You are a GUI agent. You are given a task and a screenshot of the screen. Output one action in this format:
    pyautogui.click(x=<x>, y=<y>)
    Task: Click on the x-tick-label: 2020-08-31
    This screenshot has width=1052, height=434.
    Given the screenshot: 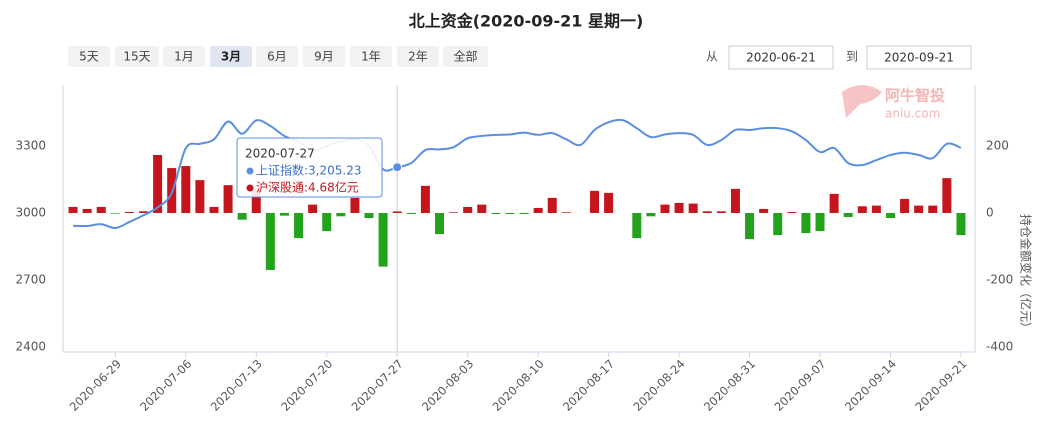 What is the action you would take?
    pyautogui.click(x=729, y=385)
    